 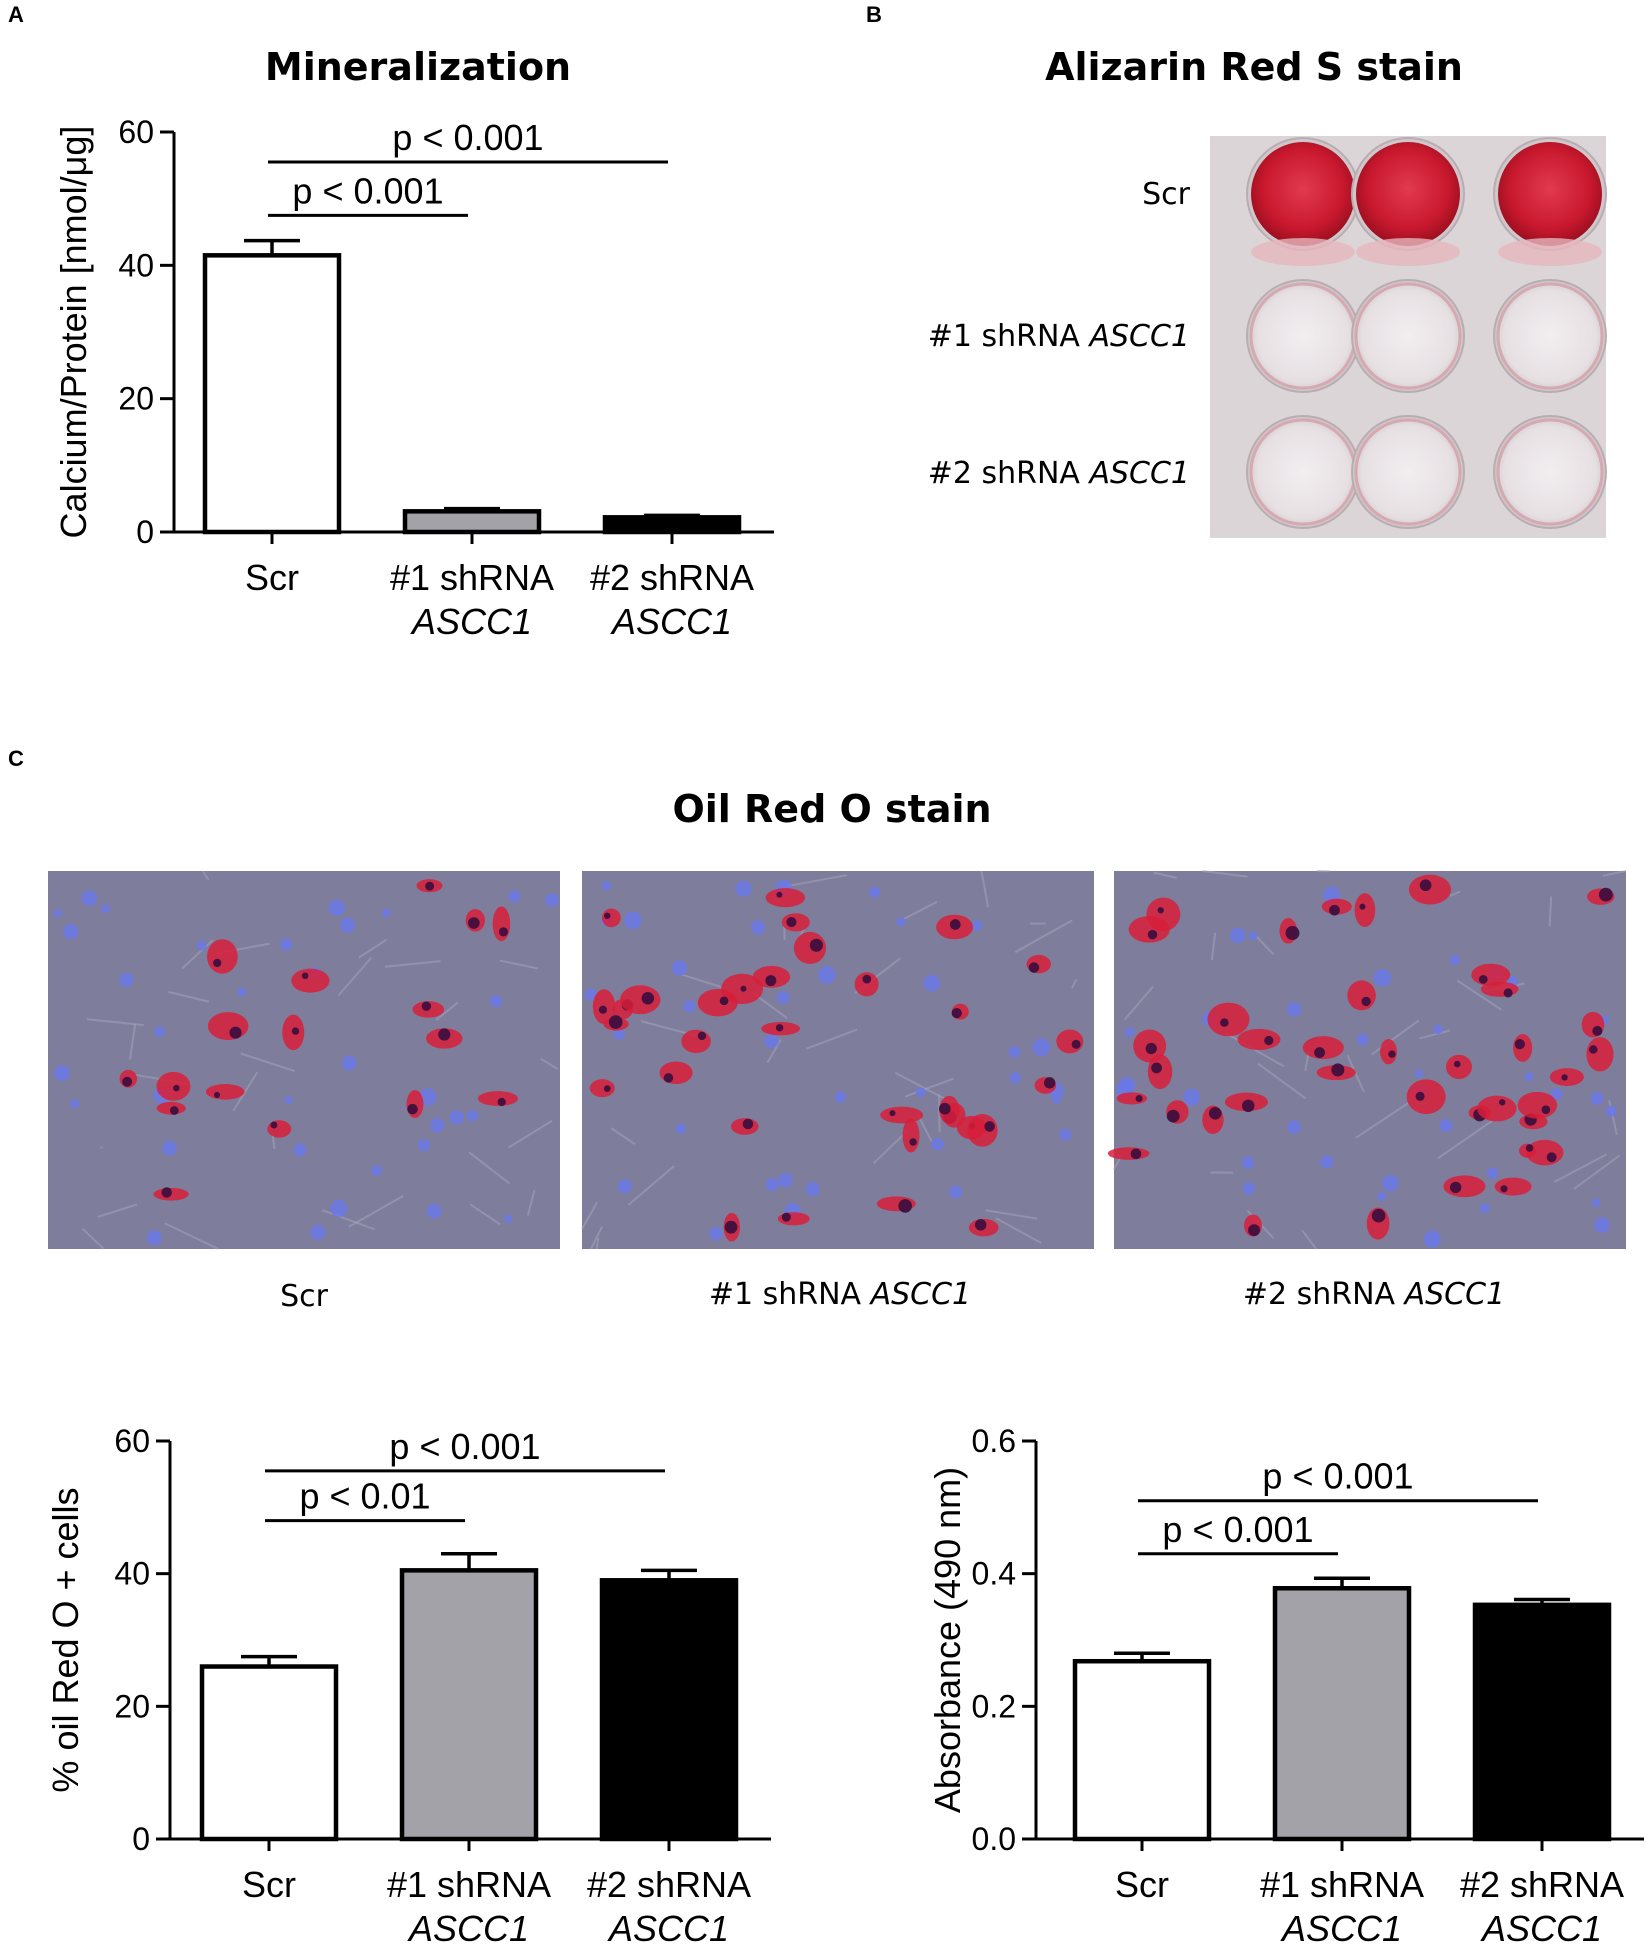 What do you see at coordinates (16, 14) in the screenshot?
I see `panel-letter-a: A` at bounding box center [16, 14].